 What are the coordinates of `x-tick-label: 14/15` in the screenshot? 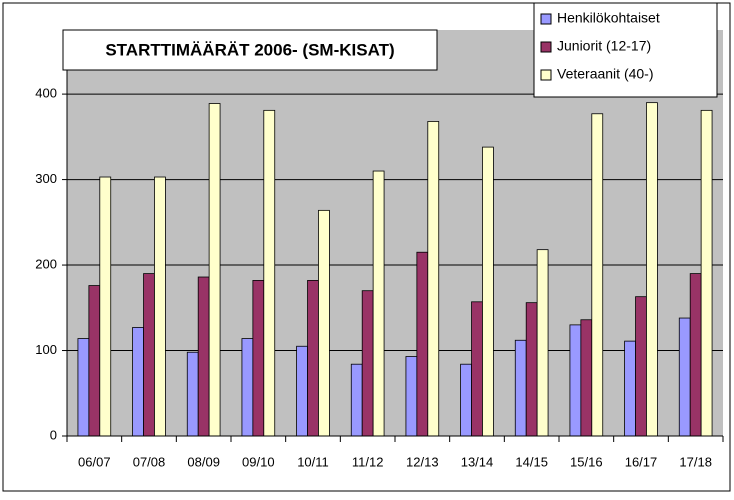 It's located at (531, 461).